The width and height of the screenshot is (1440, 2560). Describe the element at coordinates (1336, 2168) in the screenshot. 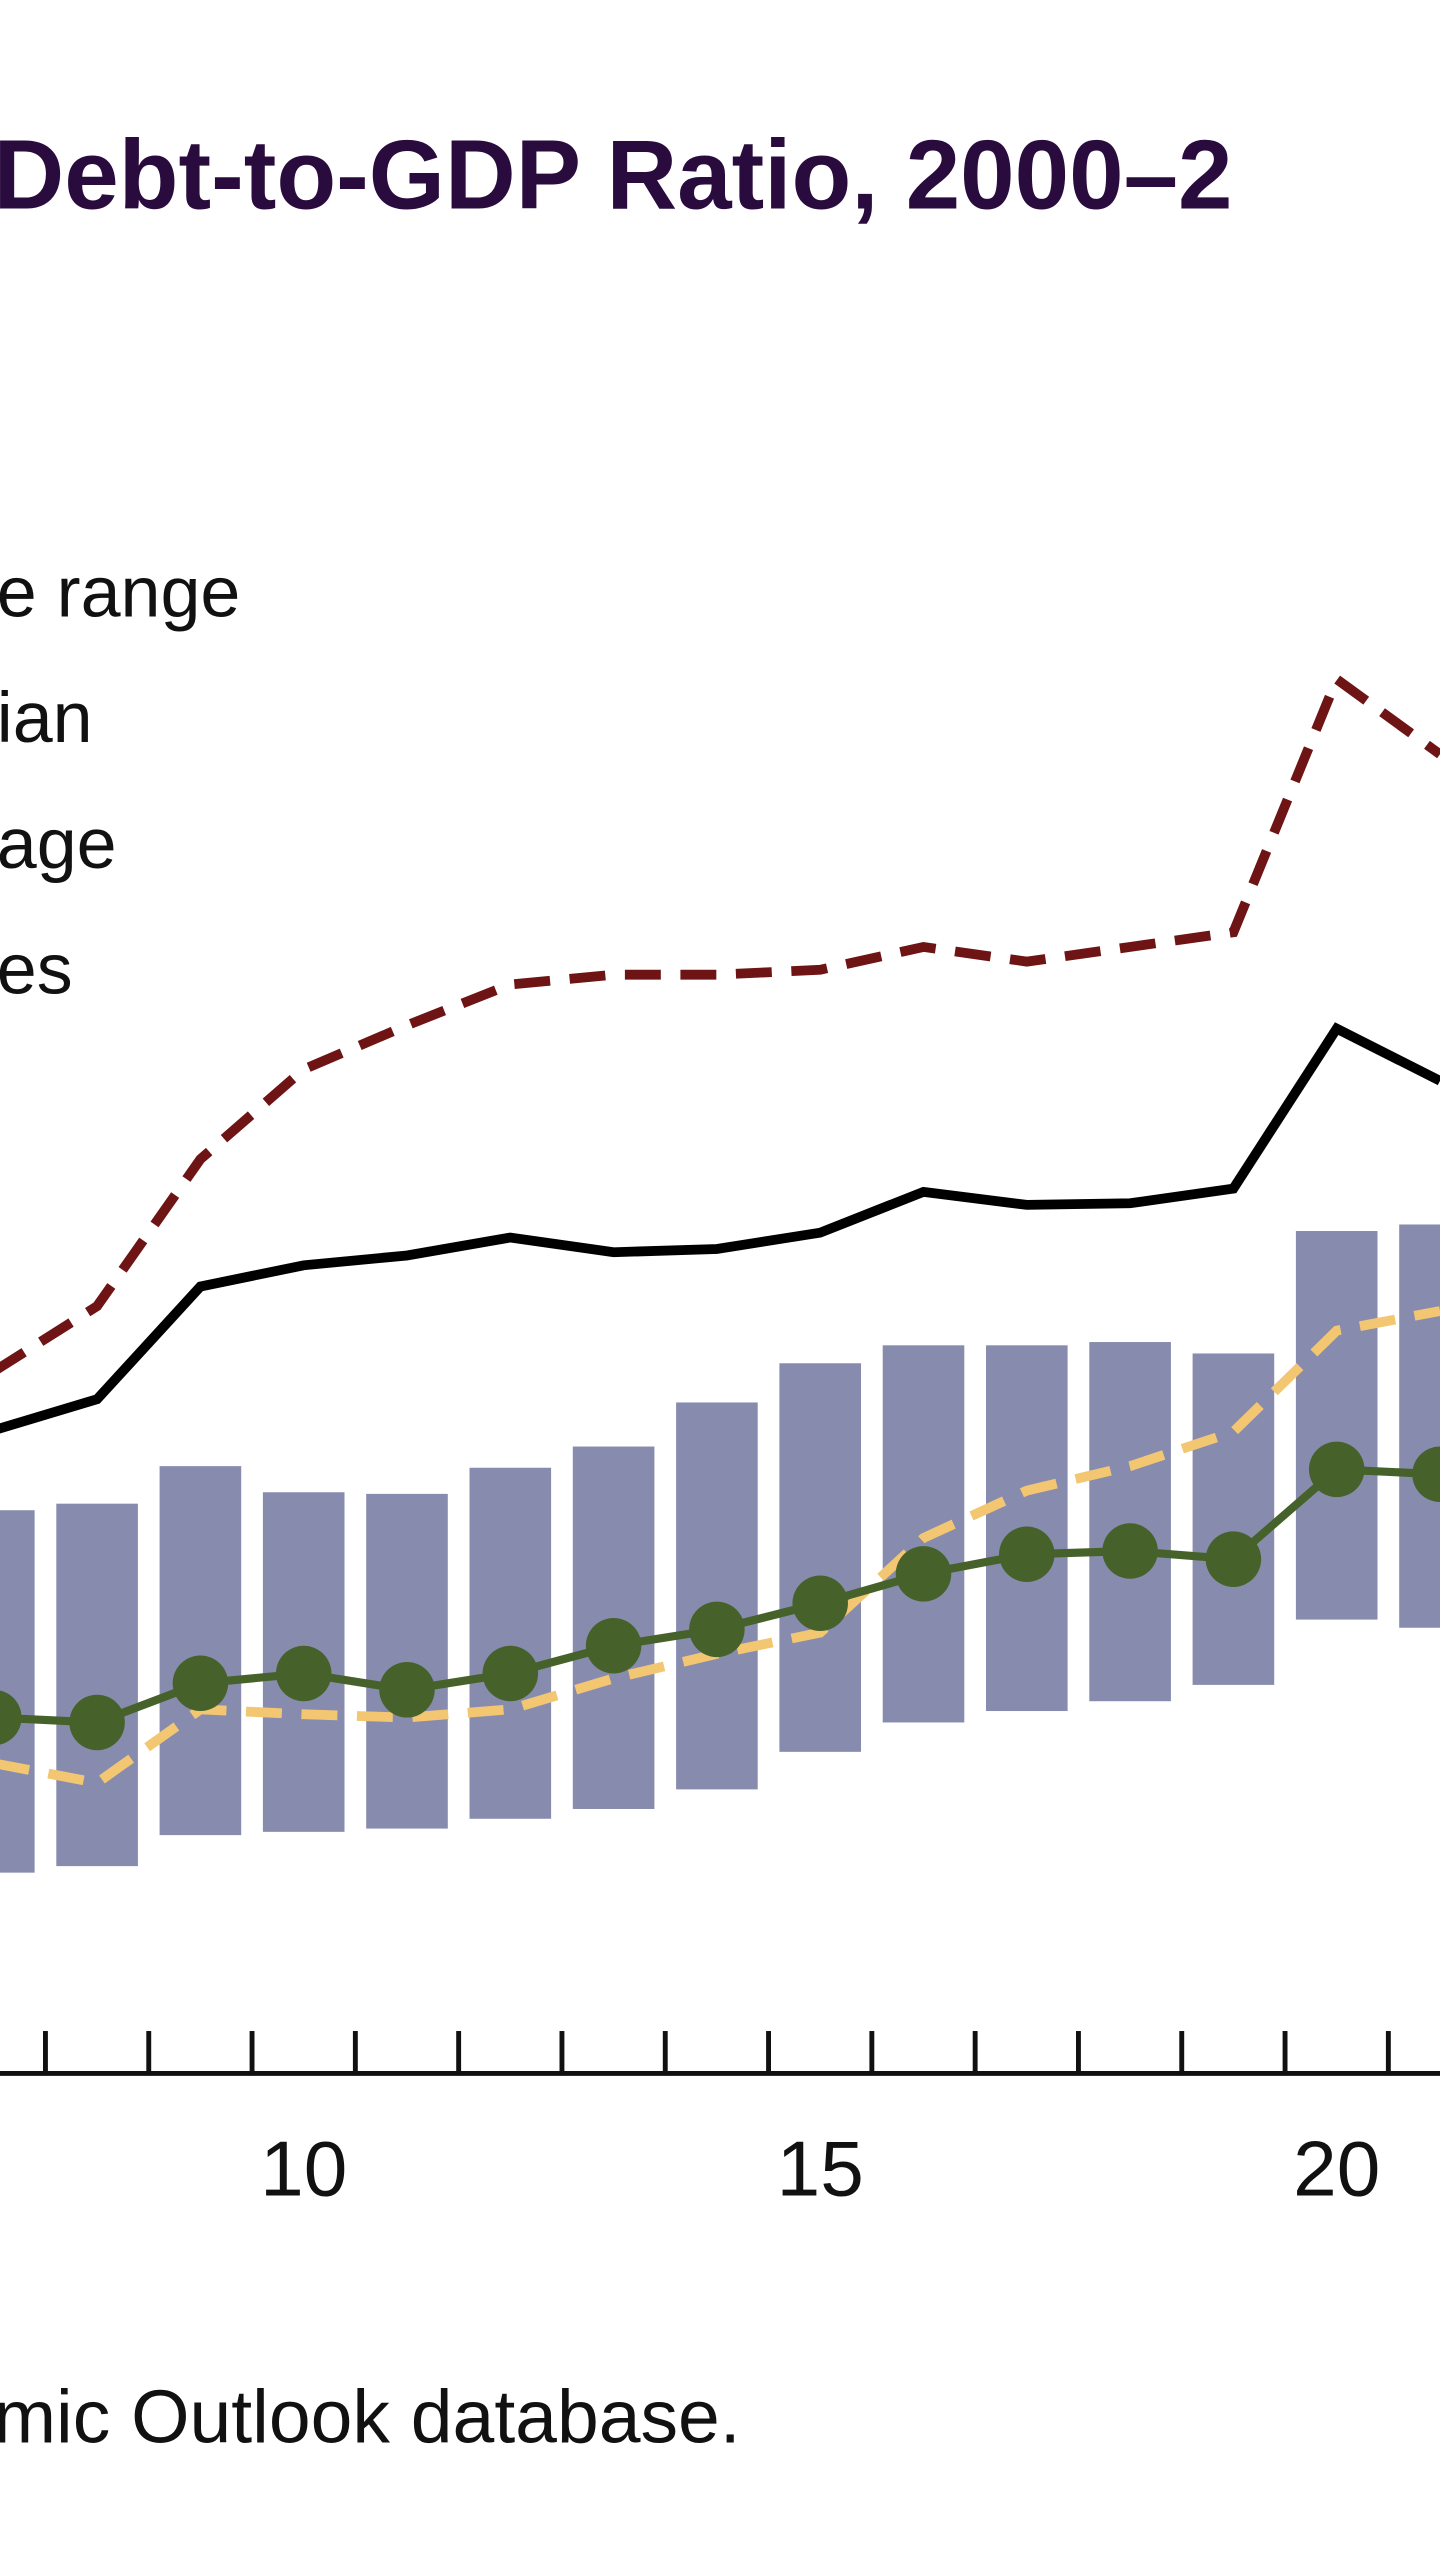

I see `x-tick-label: 20` at that location.